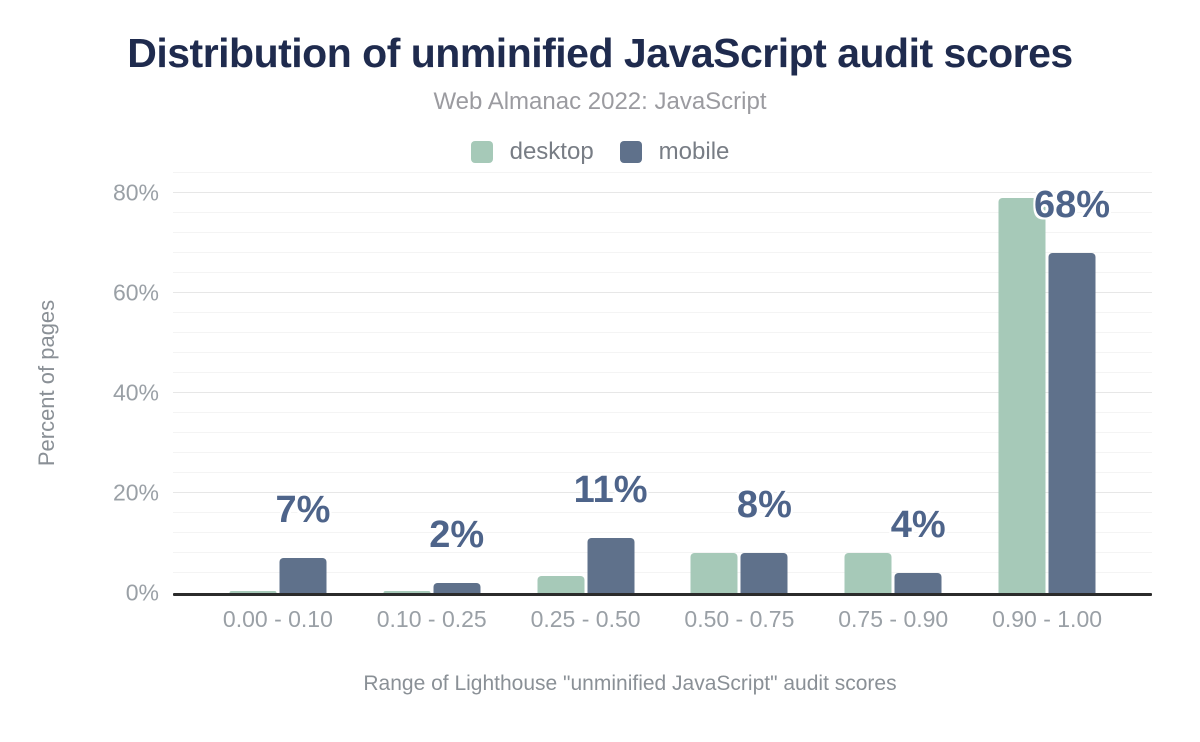  I want to click on bar-group: 11% 0.25 - 0.50, so click(586, 402).